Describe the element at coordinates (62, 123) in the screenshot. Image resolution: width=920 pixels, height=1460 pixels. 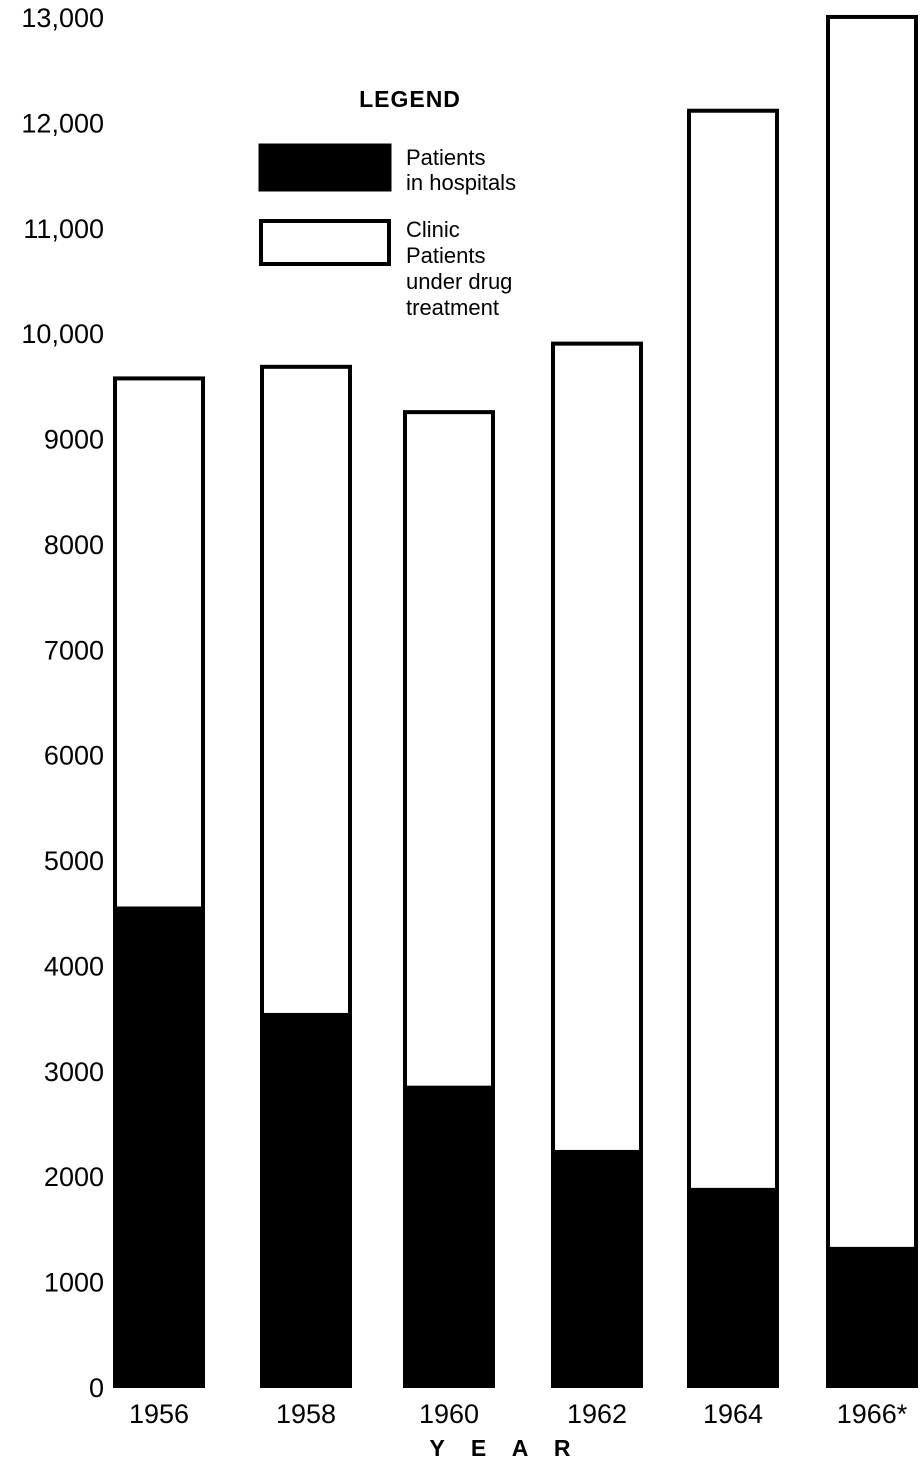
I see `y-tick-label: 12,000` at that location.